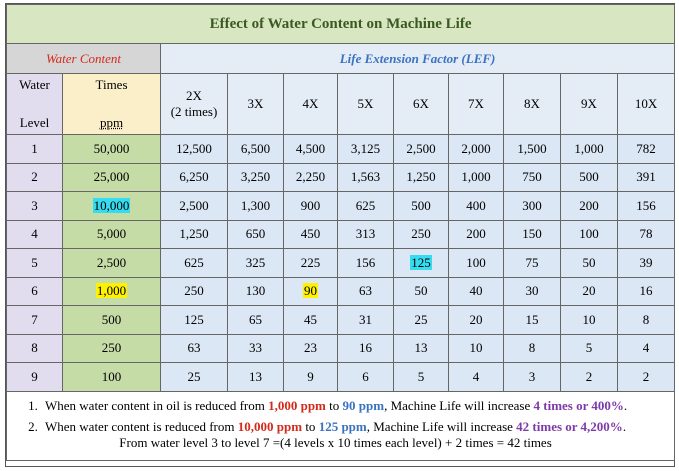  Describe the element at coordinates (255, 348) in the screenshot. I see `lef-value: 33` at that location.